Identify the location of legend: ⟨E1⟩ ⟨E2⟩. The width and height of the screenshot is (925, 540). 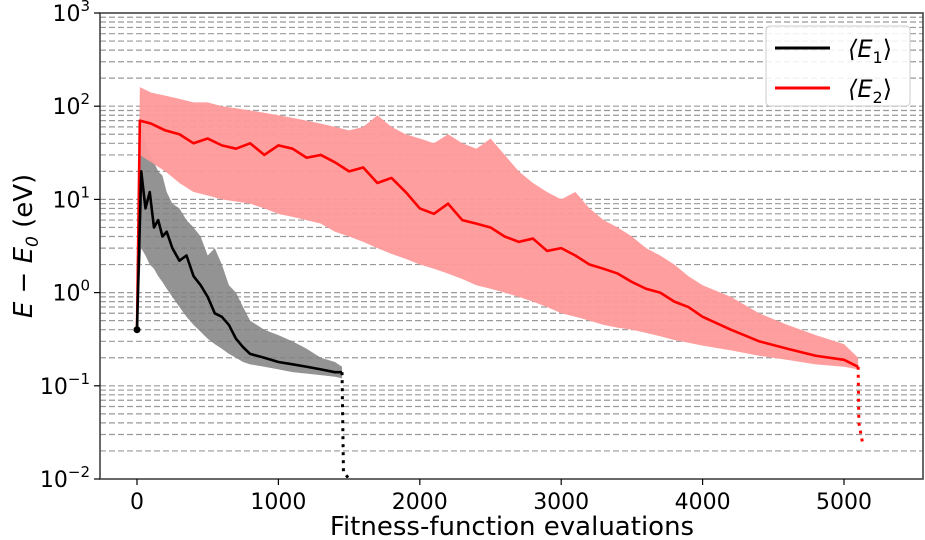
(838, 66).